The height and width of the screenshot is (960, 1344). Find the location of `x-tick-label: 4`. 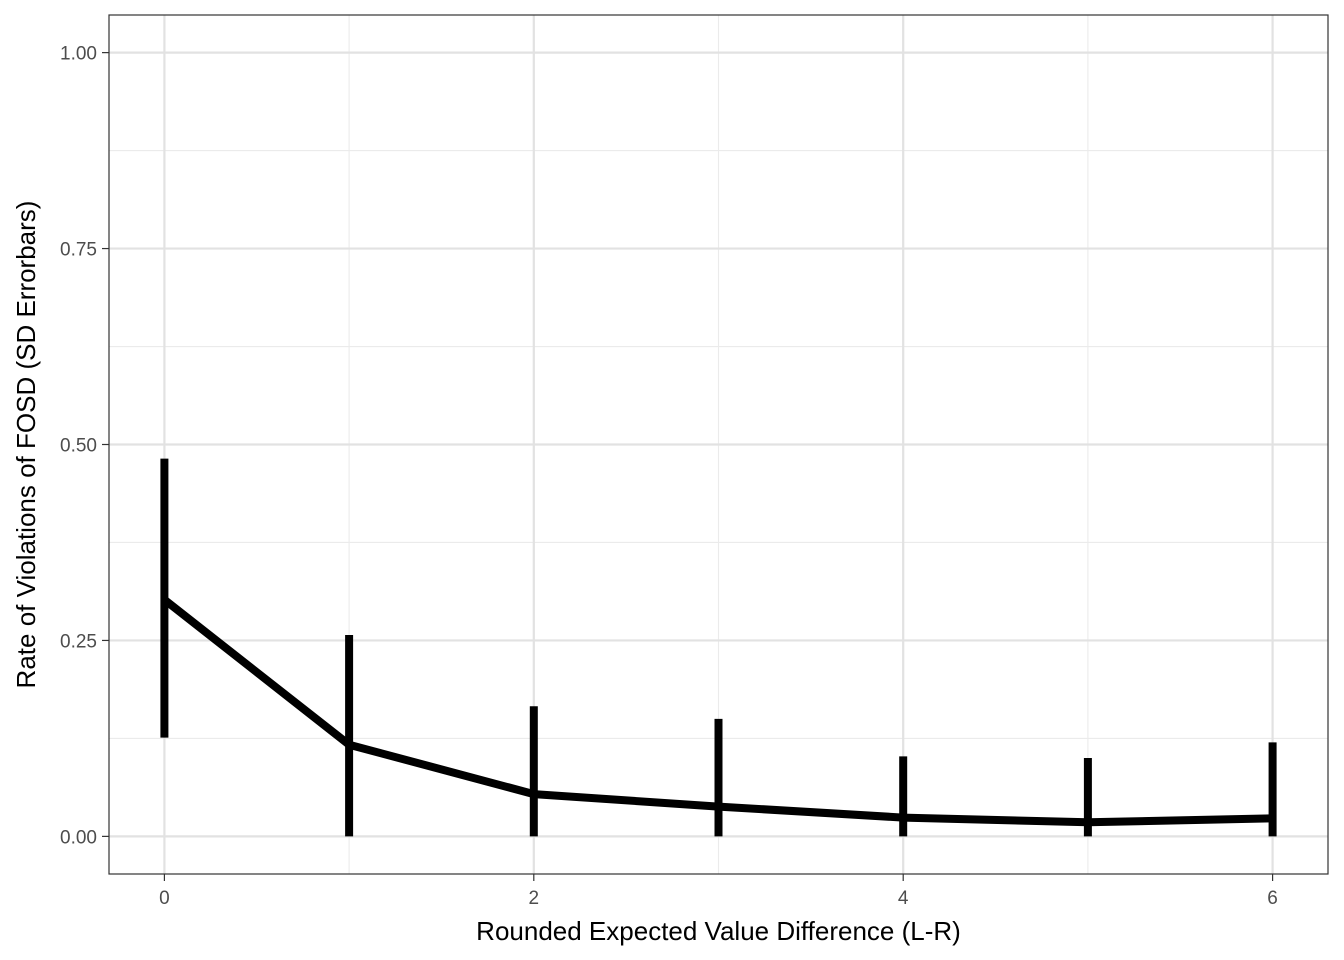

x-tick-label: 4 is located at coordinates (903, 898).